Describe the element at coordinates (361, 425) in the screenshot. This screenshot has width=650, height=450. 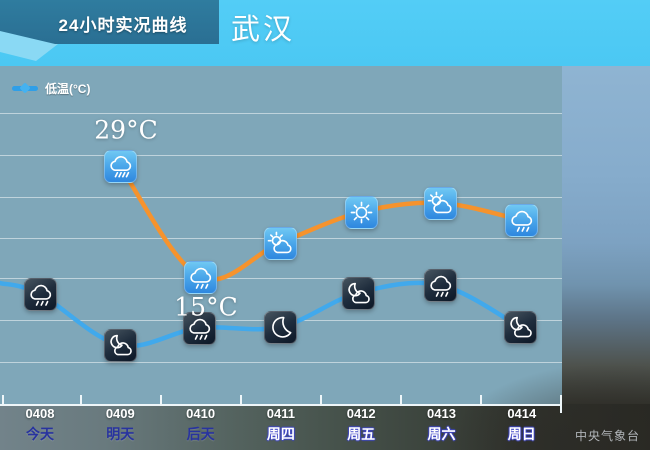
I see `day-column-0412: 0412 周五` at that location.